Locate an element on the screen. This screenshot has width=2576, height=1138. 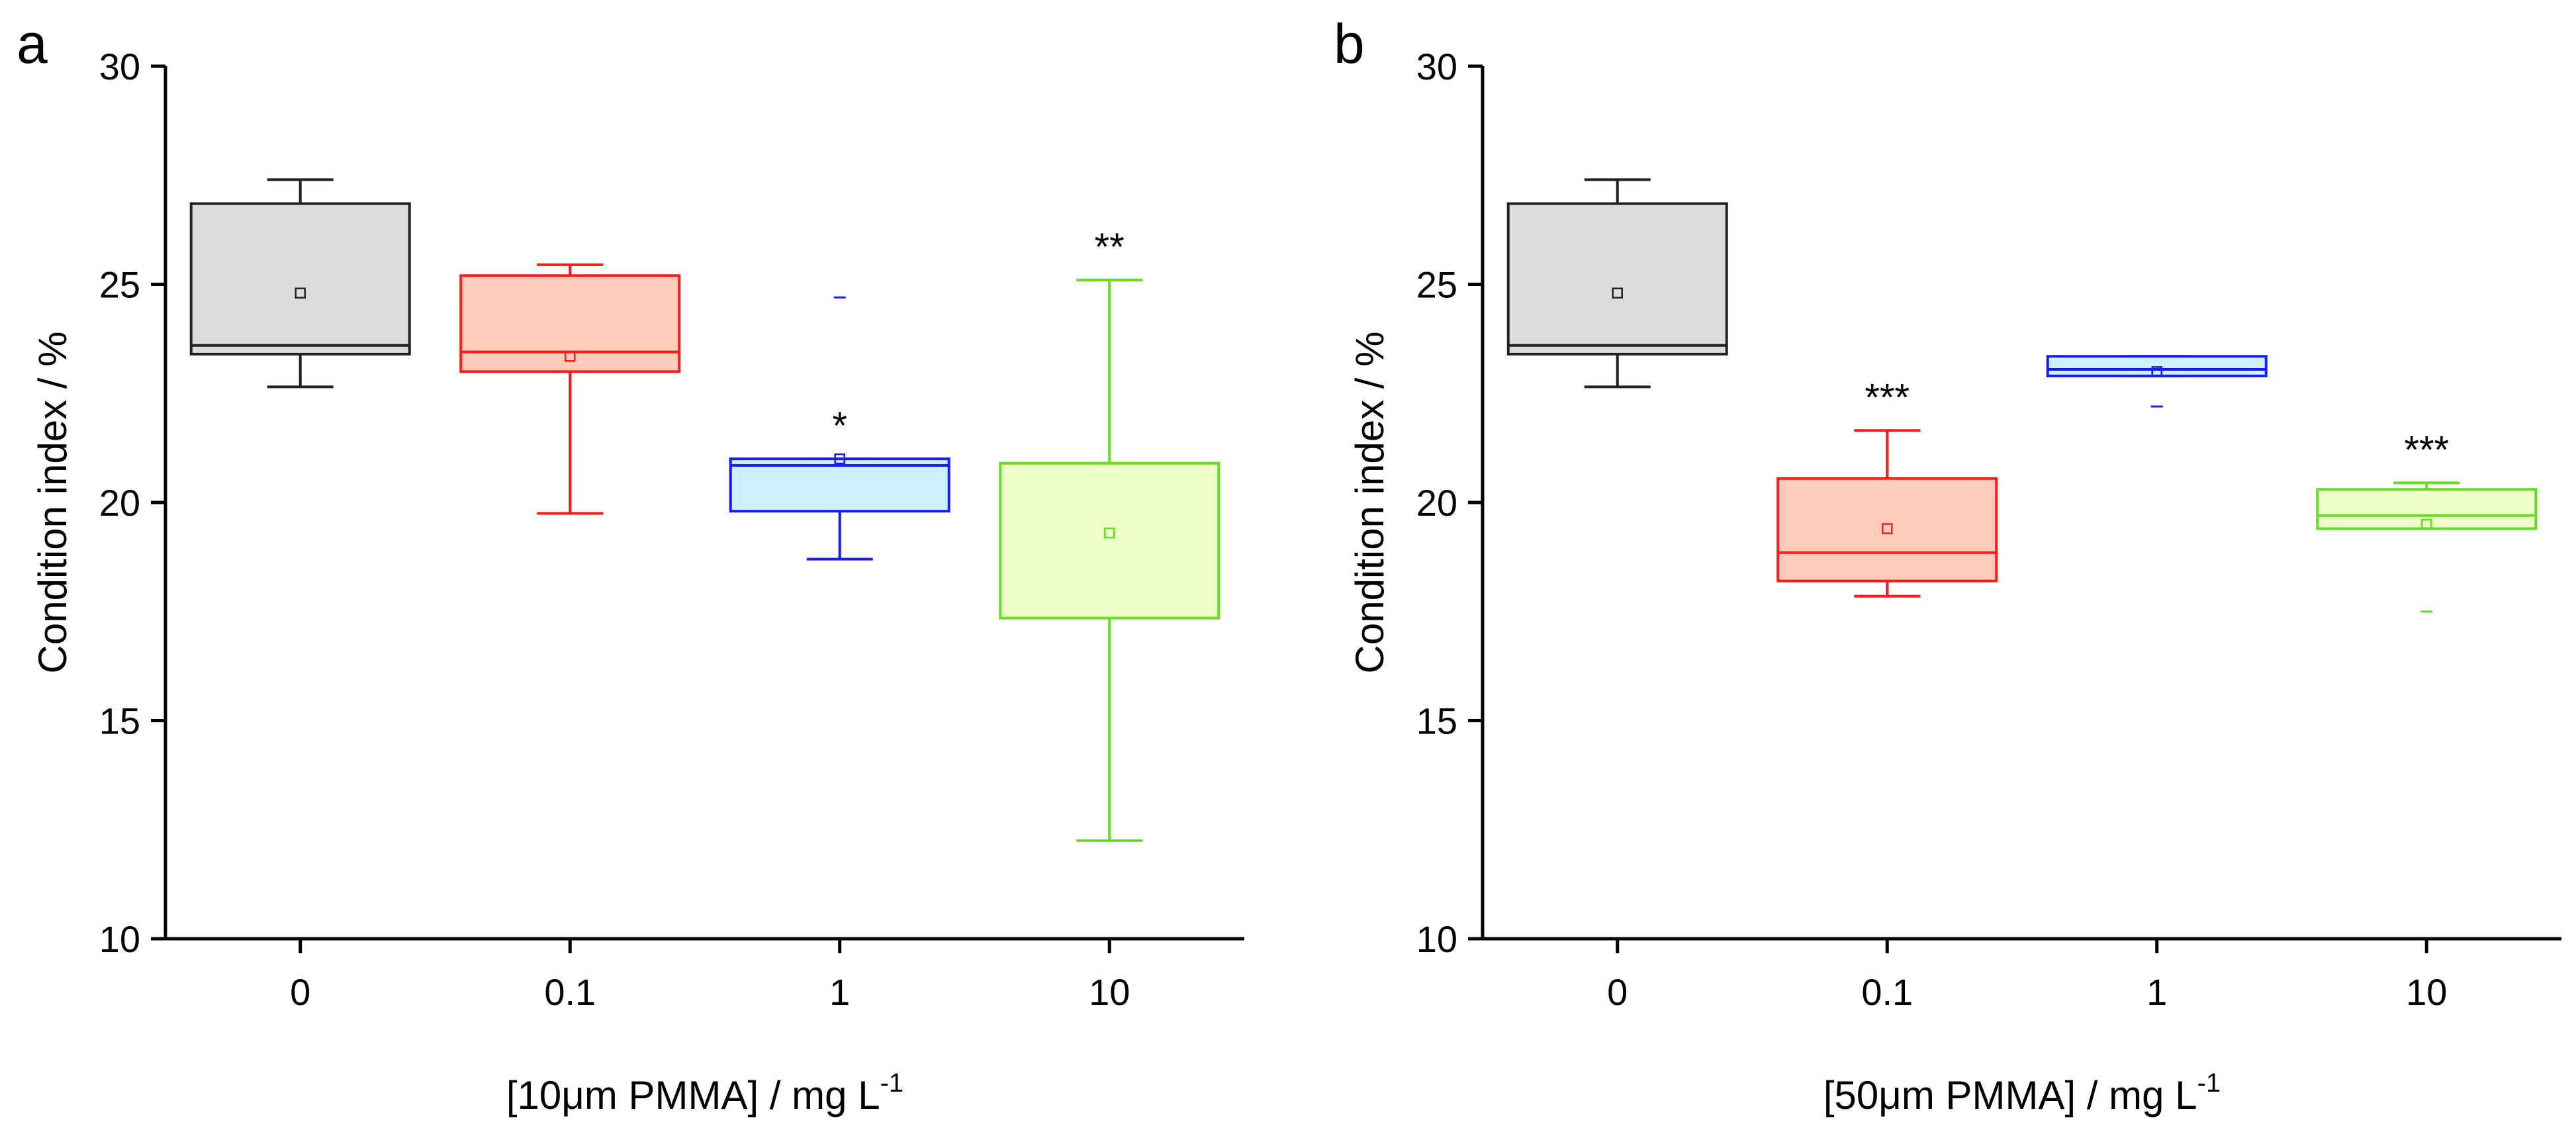
x-axis-title: [10μm PMMA] / mg L-1 is located at coordinates (704, 1092).